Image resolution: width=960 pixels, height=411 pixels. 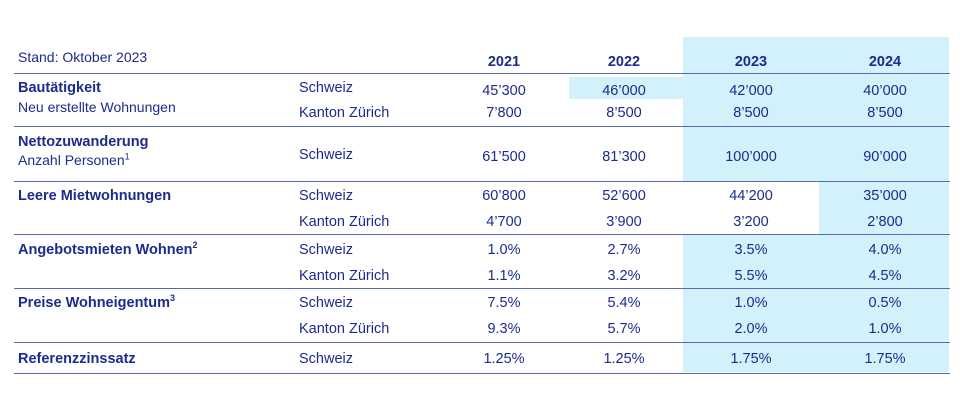 I want to click on highlight-cell-2022-bautaetigkeit, so click(x=626, y=88).